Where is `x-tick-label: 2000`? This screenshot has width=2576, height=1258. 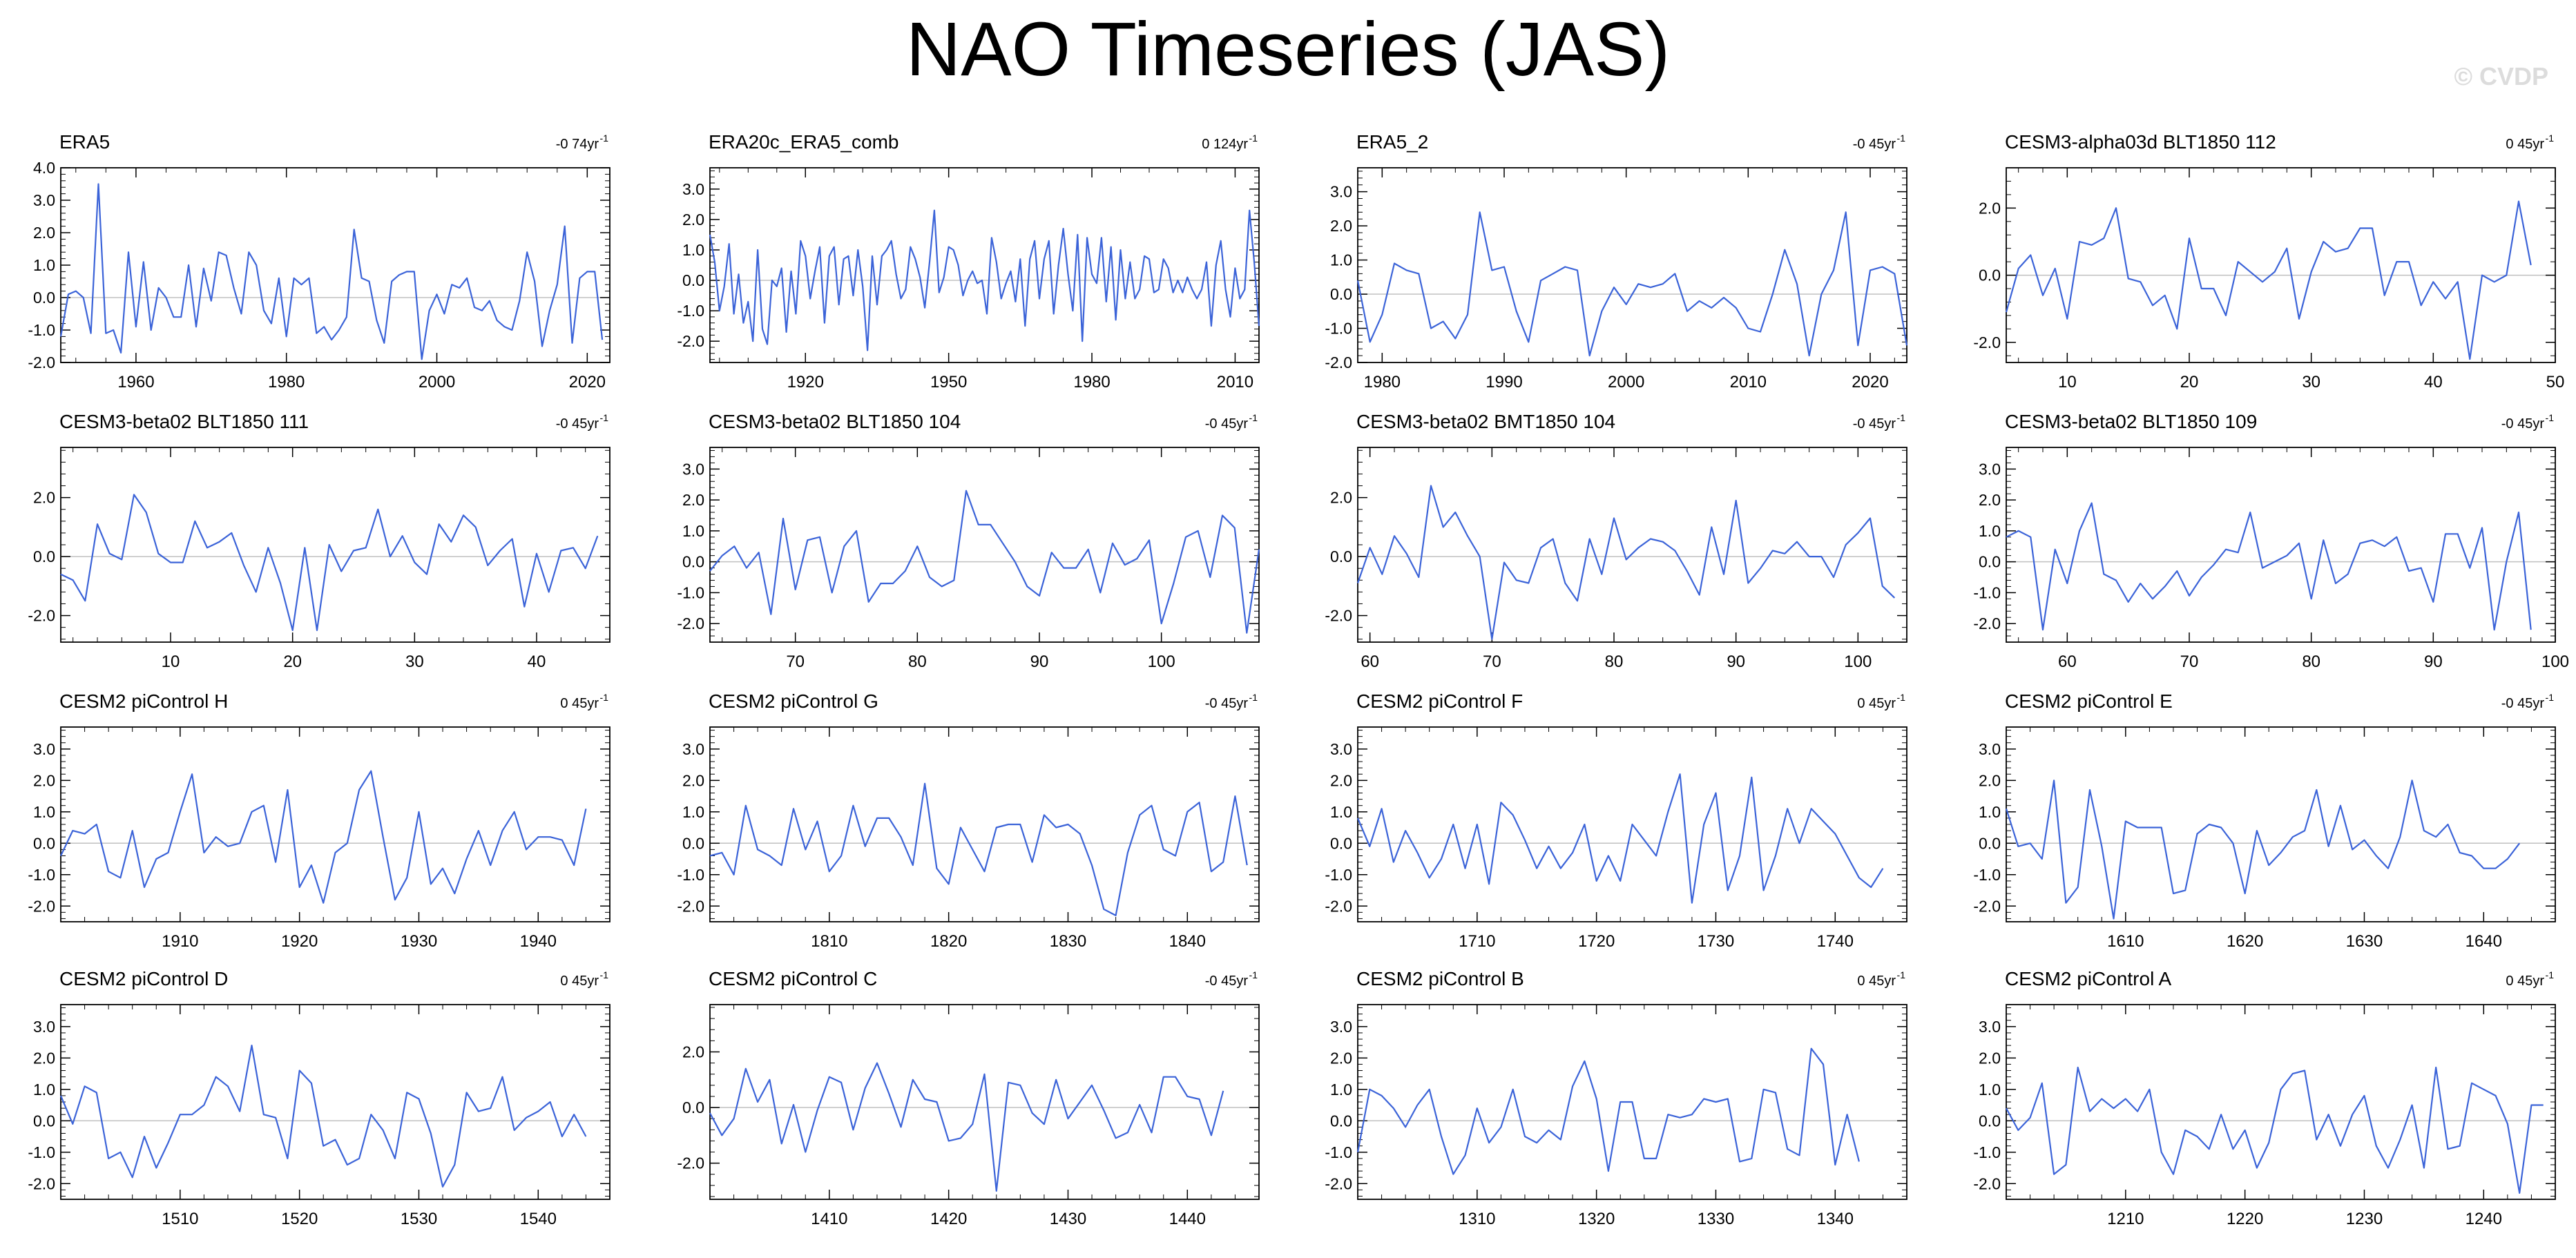 x-tick-label: 2000 is located at coordinates (1626, 382).